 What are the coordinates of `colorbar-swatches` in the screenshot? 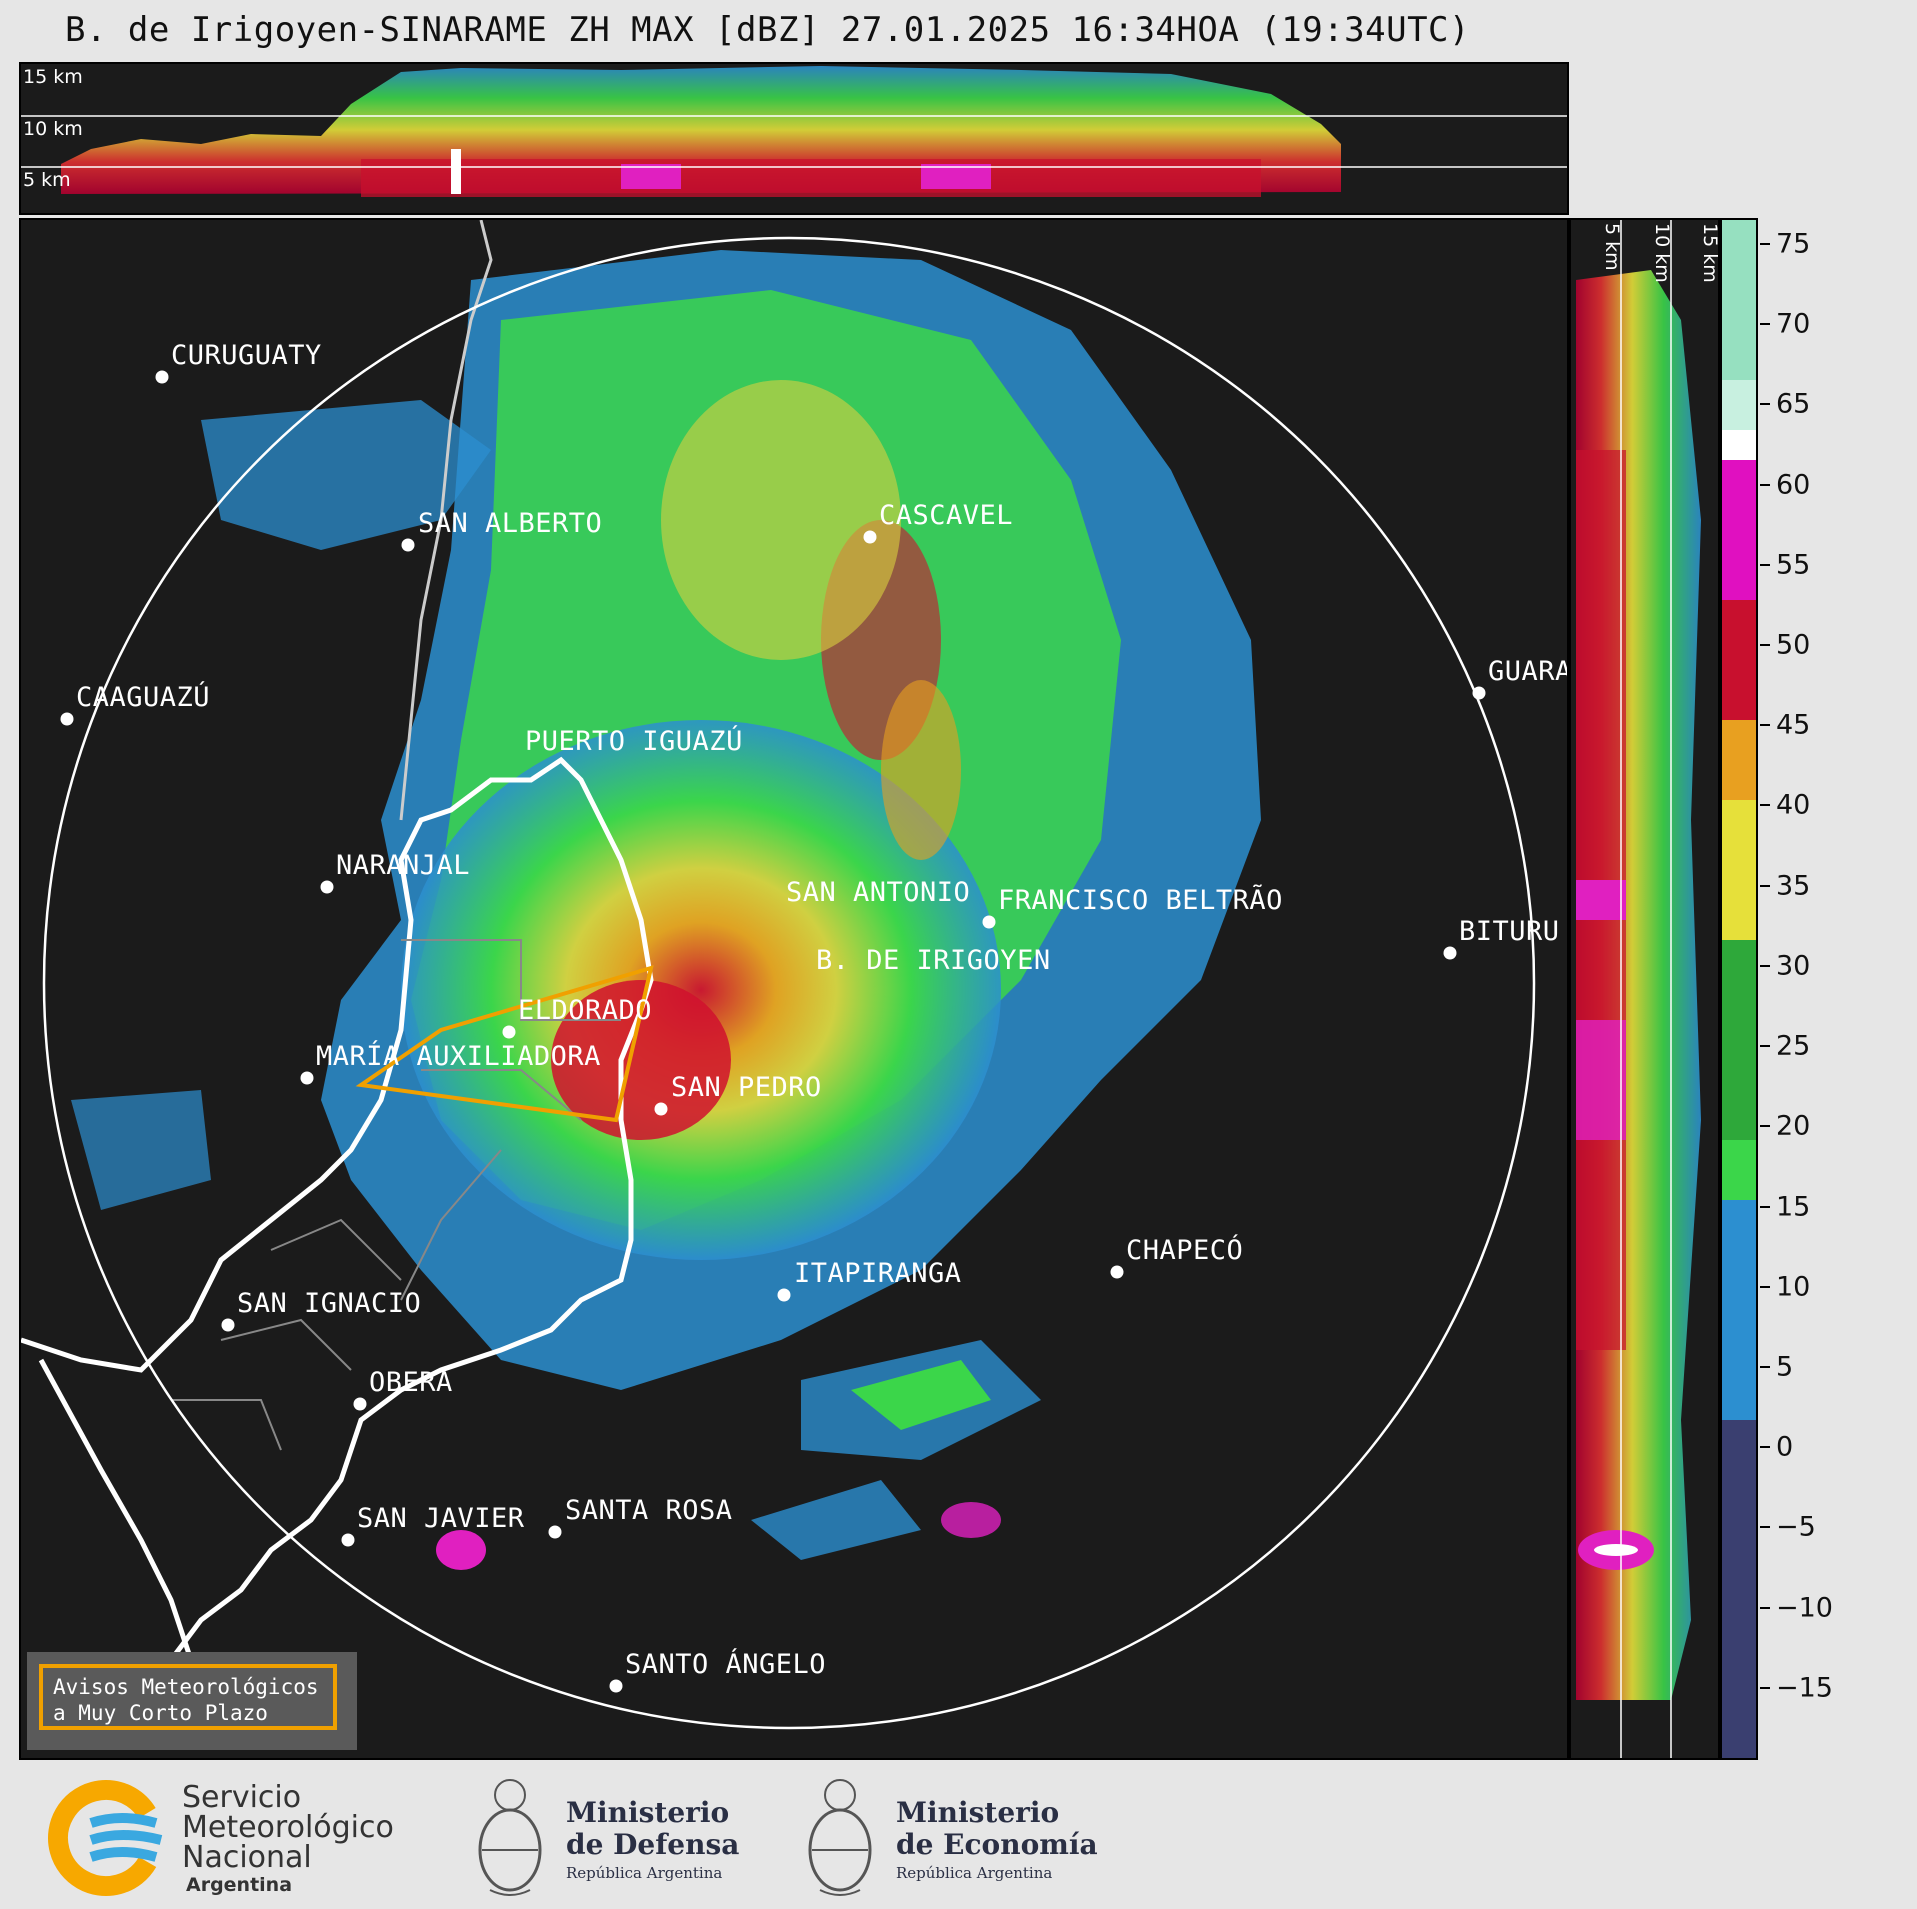 It's located at (1739, 989).